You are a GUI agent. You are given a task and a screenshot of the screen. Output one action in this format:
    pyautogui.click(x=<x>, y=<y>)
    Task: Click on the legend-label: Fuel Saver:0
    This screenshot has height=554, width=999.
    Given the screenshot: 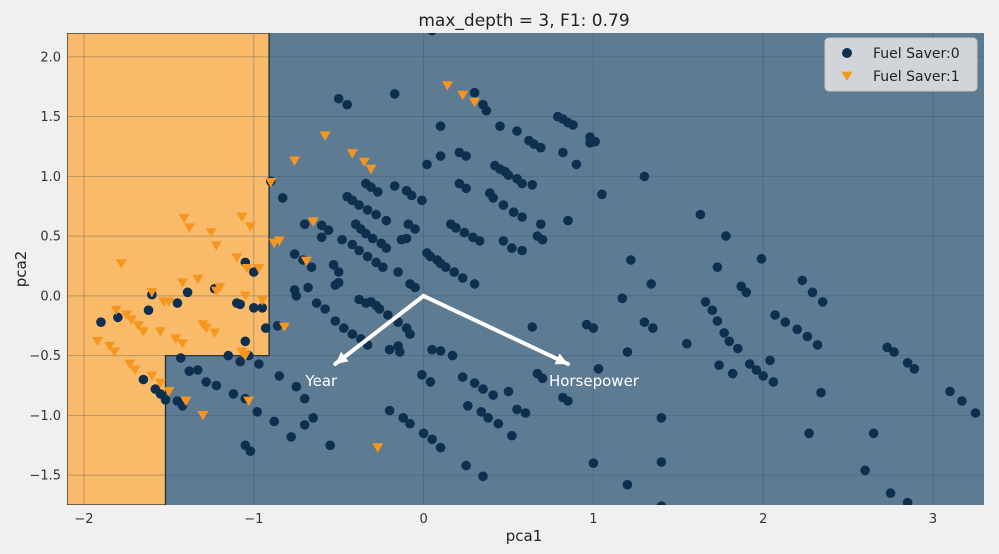 What is the action you would take?
    pyautogui.click(x=916, y=54)
    